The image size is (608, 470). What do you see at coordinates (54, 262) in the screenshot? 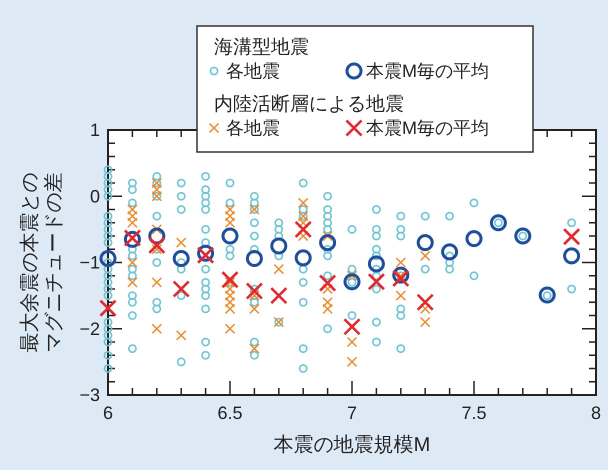
I see `text: マグニチュードの差` at bounding box center [54, 262].